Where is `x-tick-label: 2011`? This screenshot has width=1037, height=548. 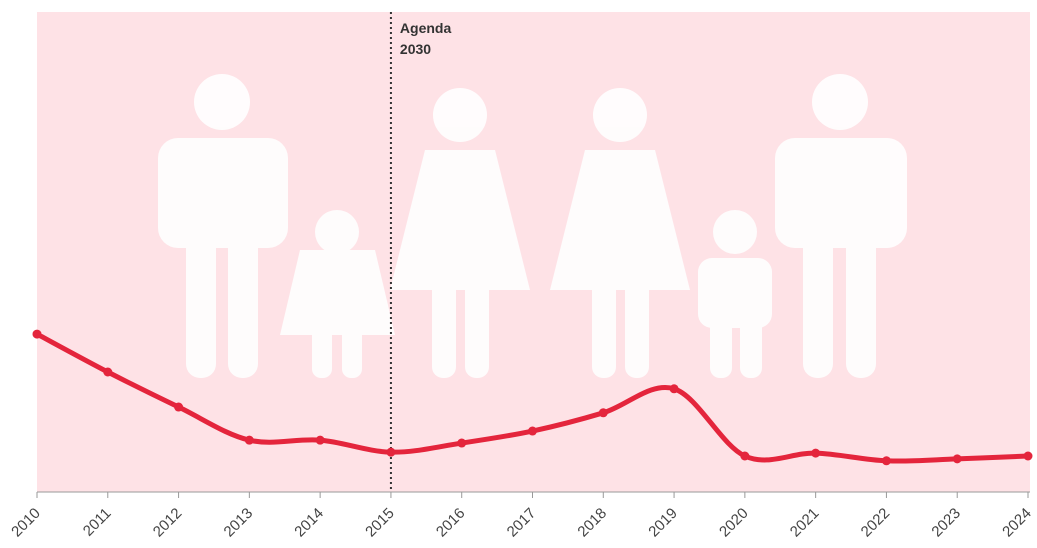 x-tick-label: 2011 is located at coordinates (97, 522).